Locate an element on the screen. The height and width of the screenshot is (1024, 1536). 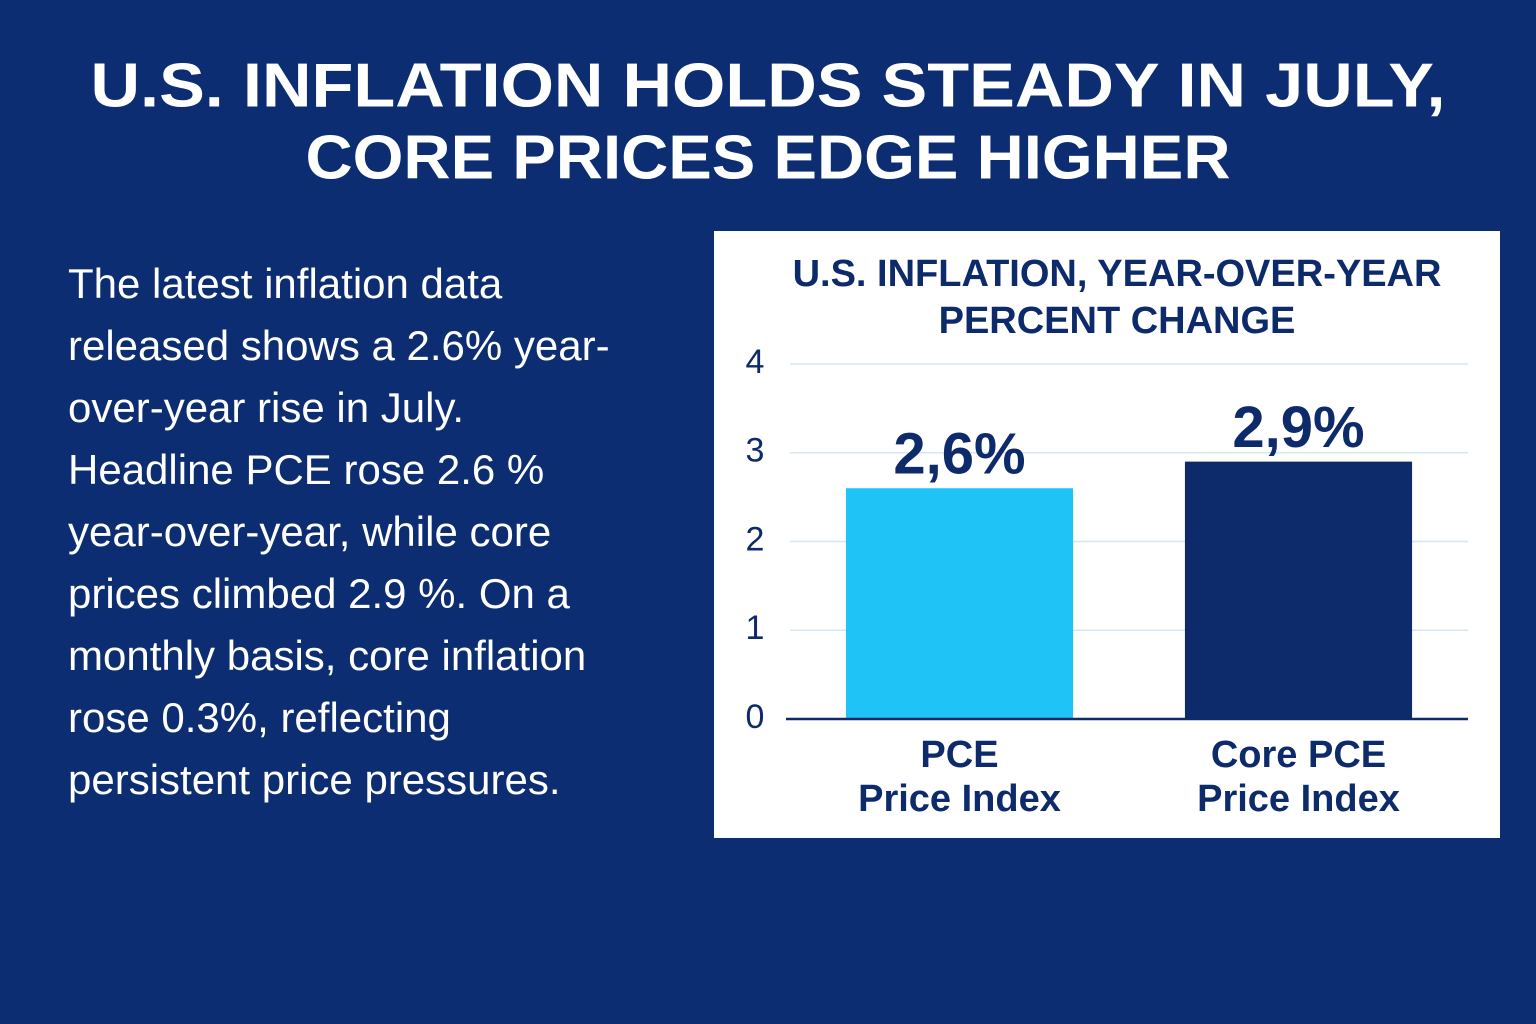
chart-title: U.S. INFLATION, YEAR-OVER-YEAR is located at coordinates (1117, 274).